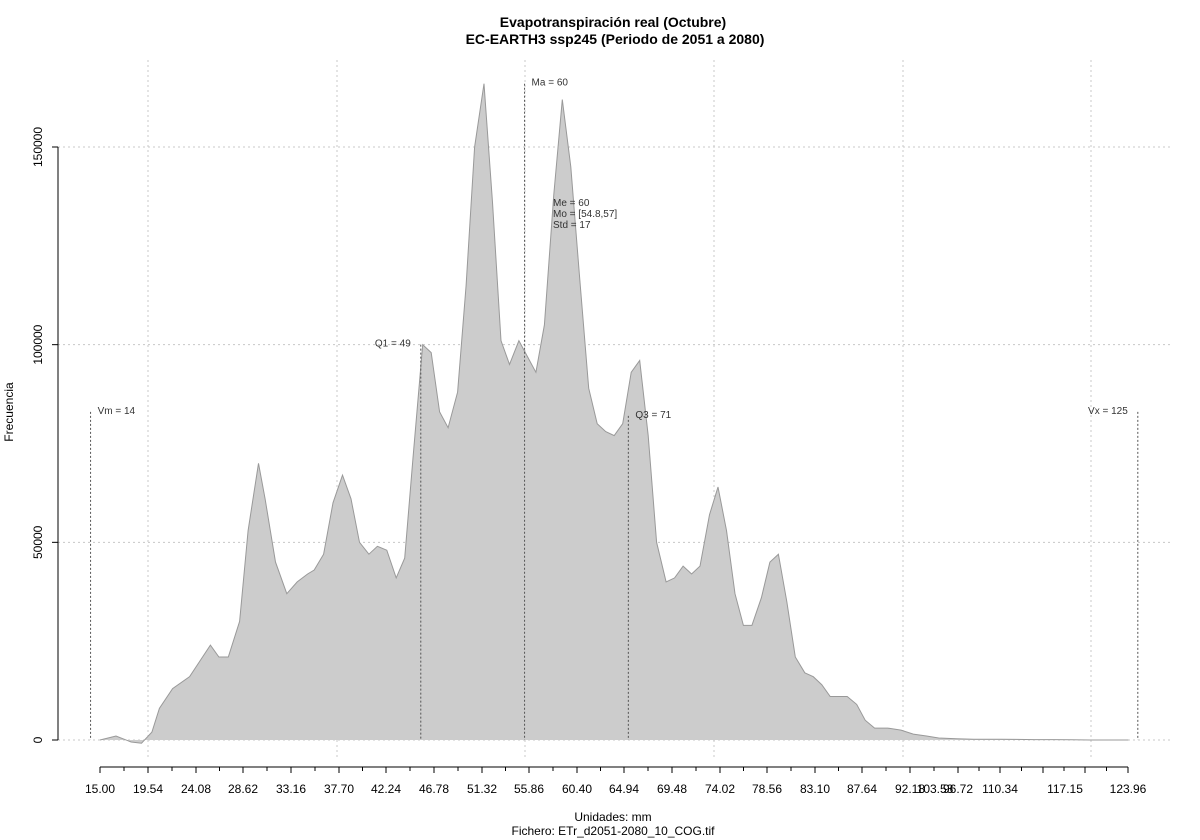  Describe the element at coordinates (482, 789) in the screenshot. I see `x-tick-label-8: 51.32` at that location.